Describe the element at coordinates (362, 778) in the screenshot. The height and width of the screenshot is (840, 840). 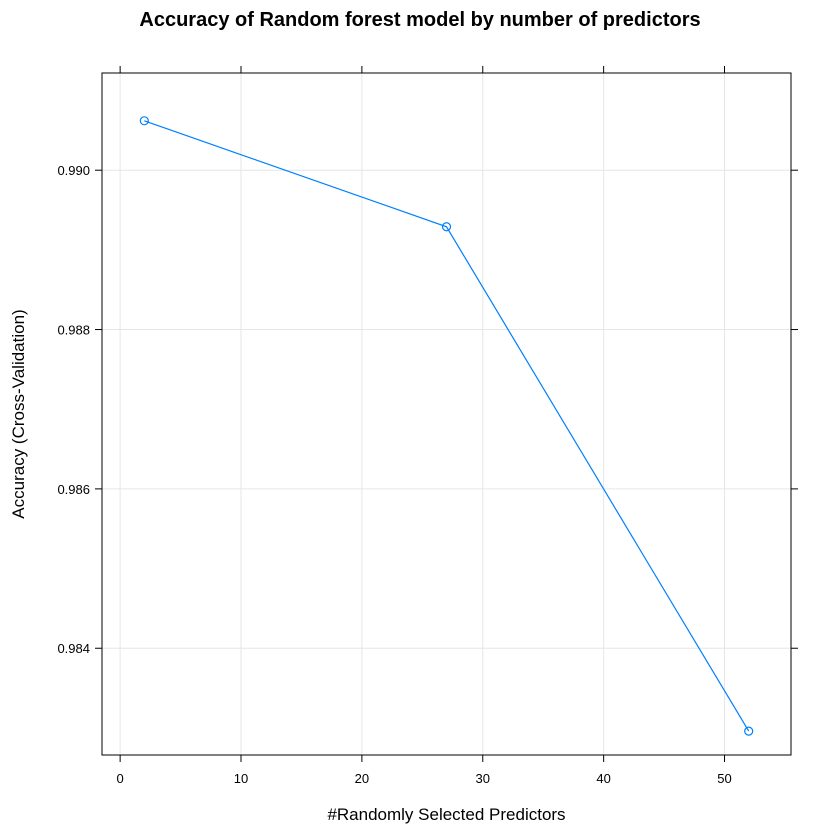
I see `x-tick-label: 20` at that location.